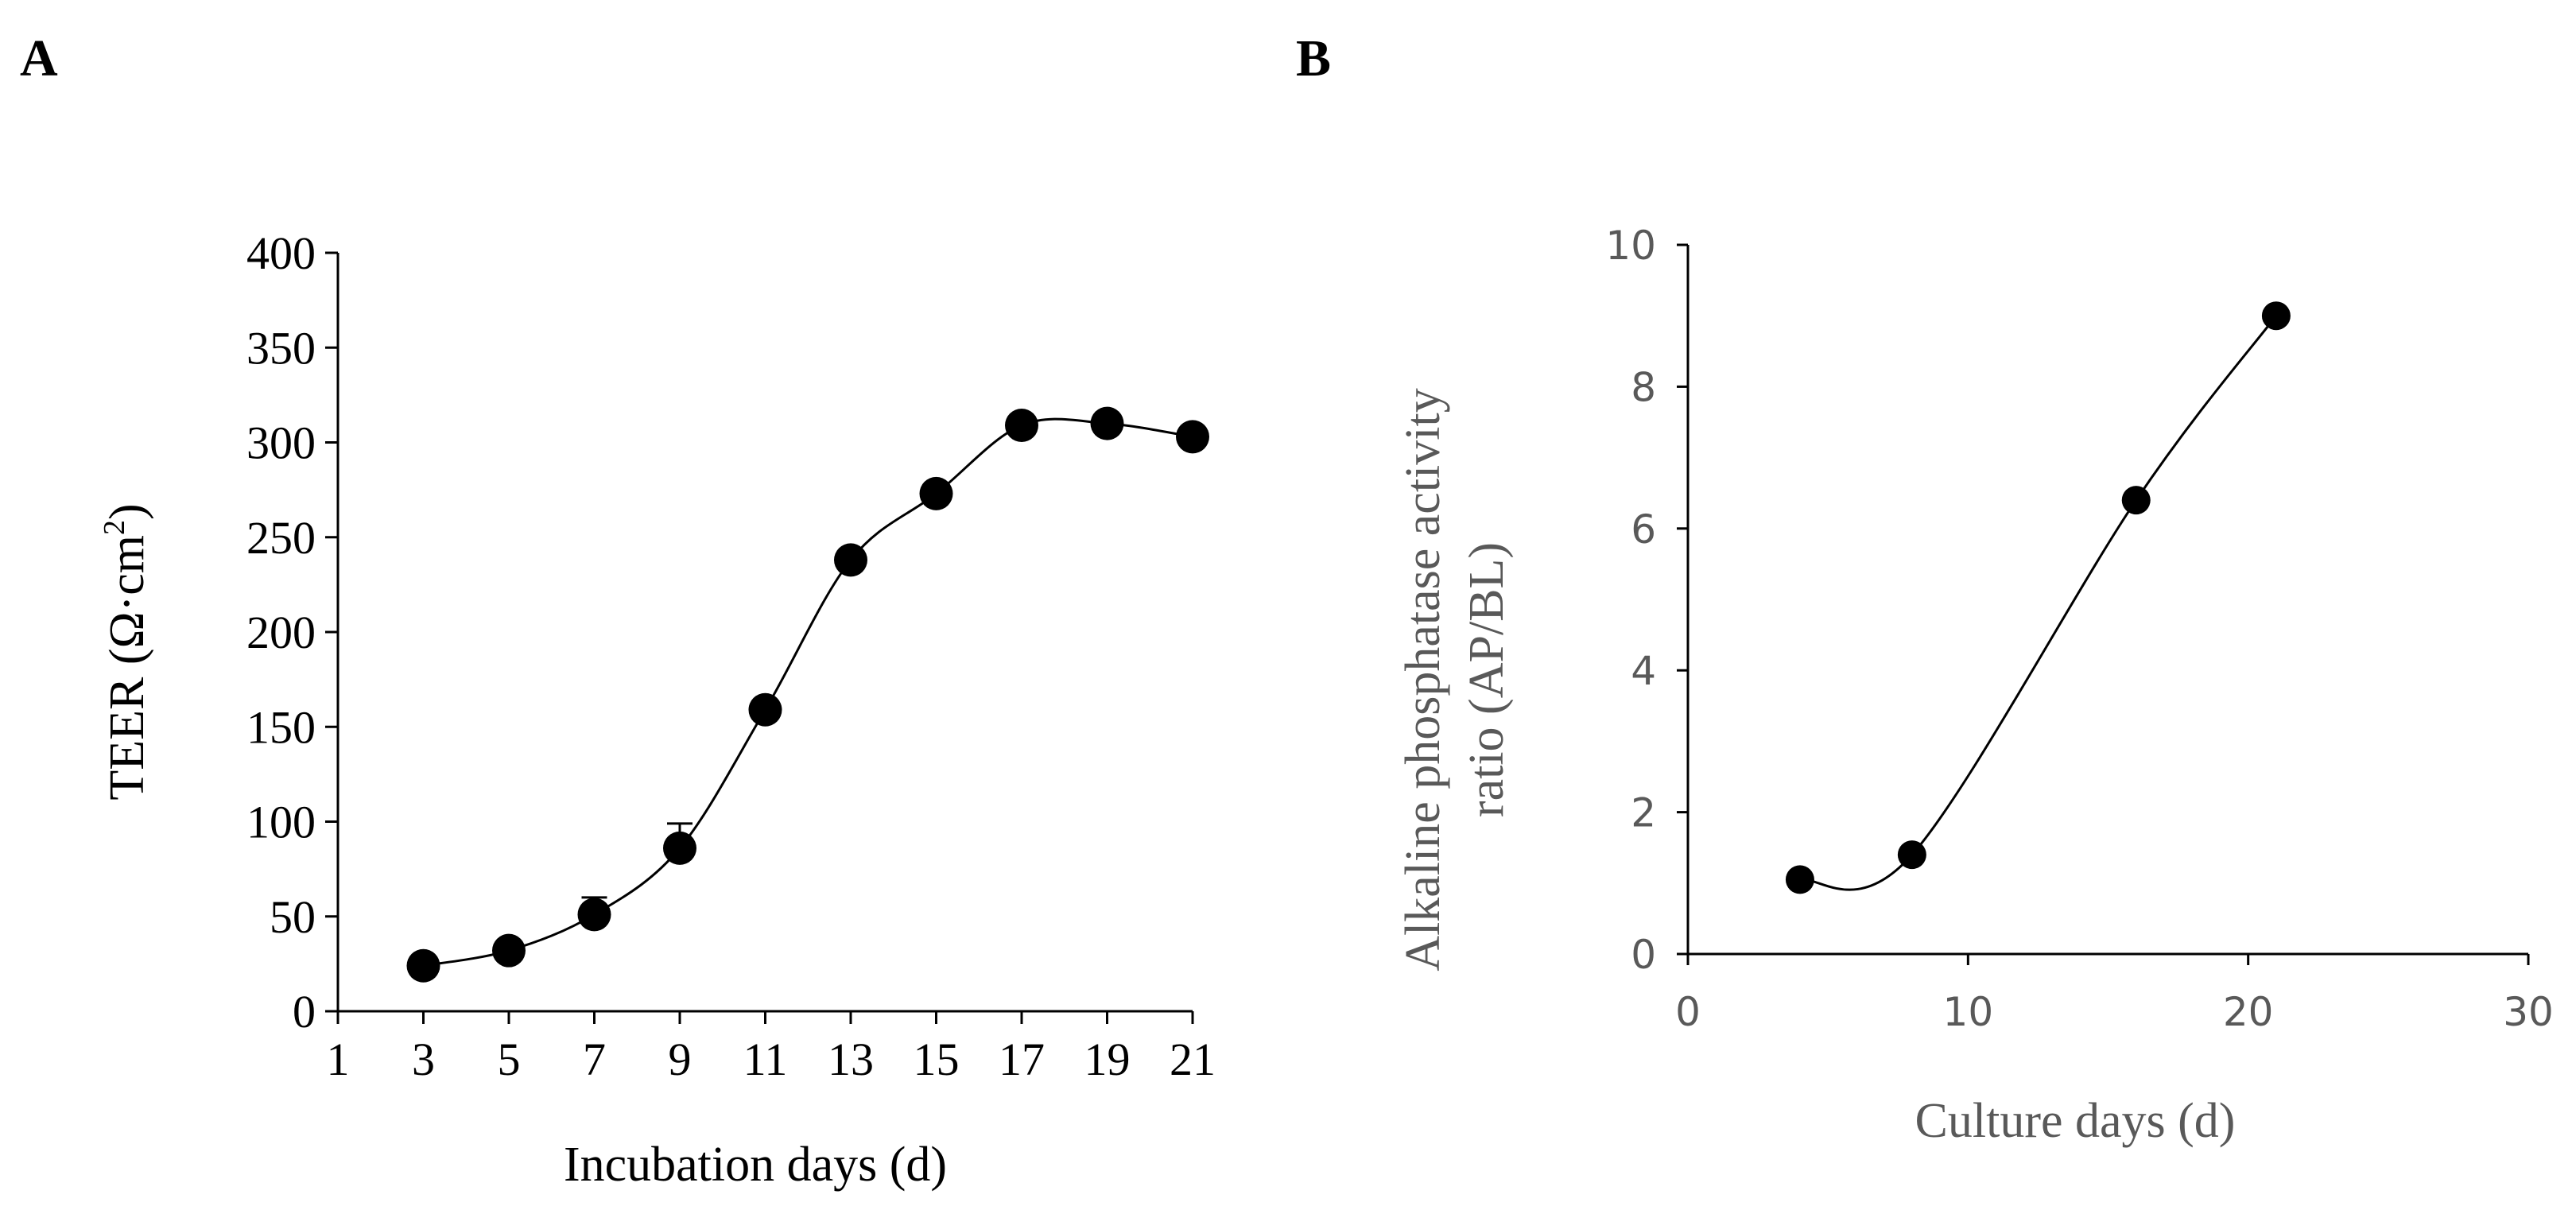  Describe the element at coordinates (2114, 994) in the screenshot. I see `chart-b-x-ticks: 0 10 20 30` at that location.